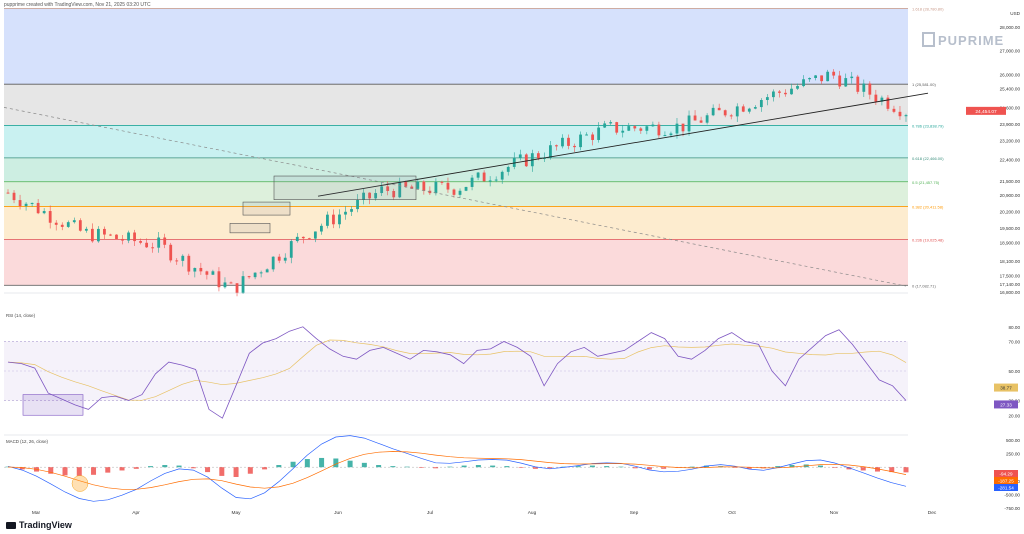 This screenshot has width=1024, height=534. What do you see at coordinates (1006, 404) in the screenshot?
I see `rsi-tag-label: 27.33` at bounding box center [1006, 404].